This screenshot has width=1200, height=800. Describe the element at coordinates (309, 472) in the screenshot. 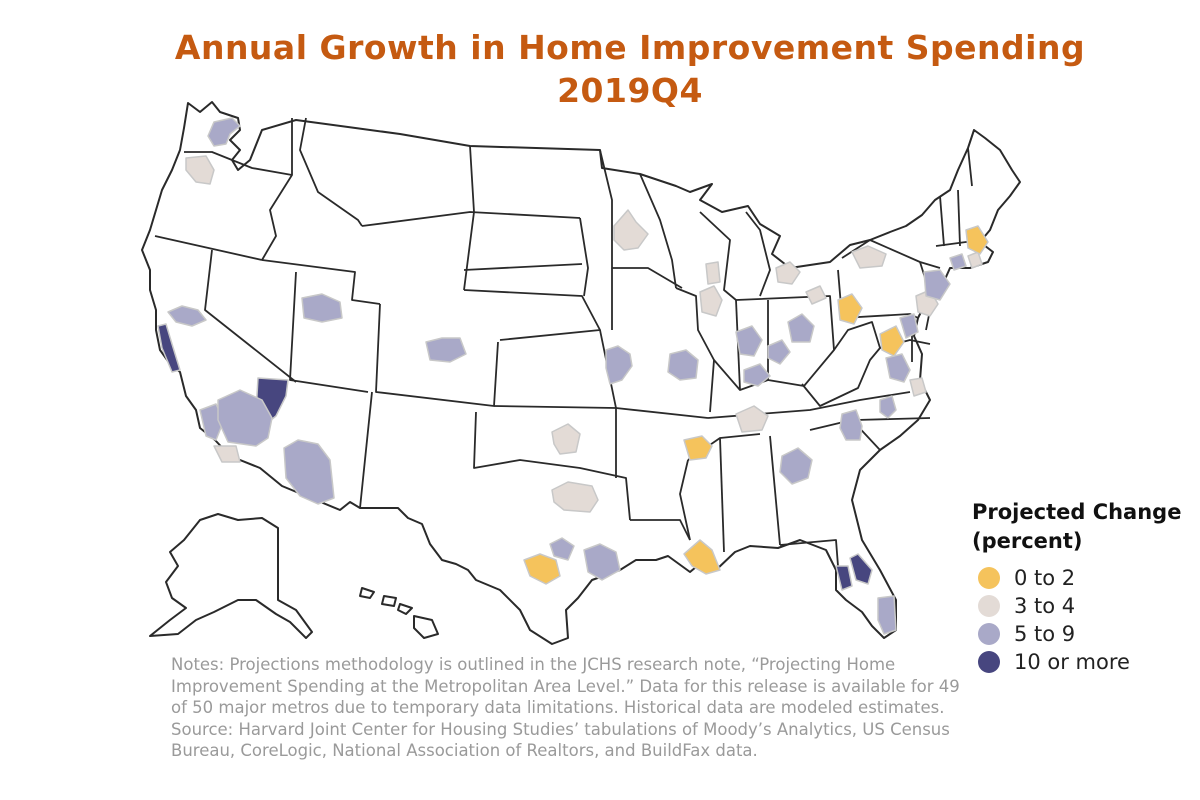

I see `metro-phoenix` at that location.